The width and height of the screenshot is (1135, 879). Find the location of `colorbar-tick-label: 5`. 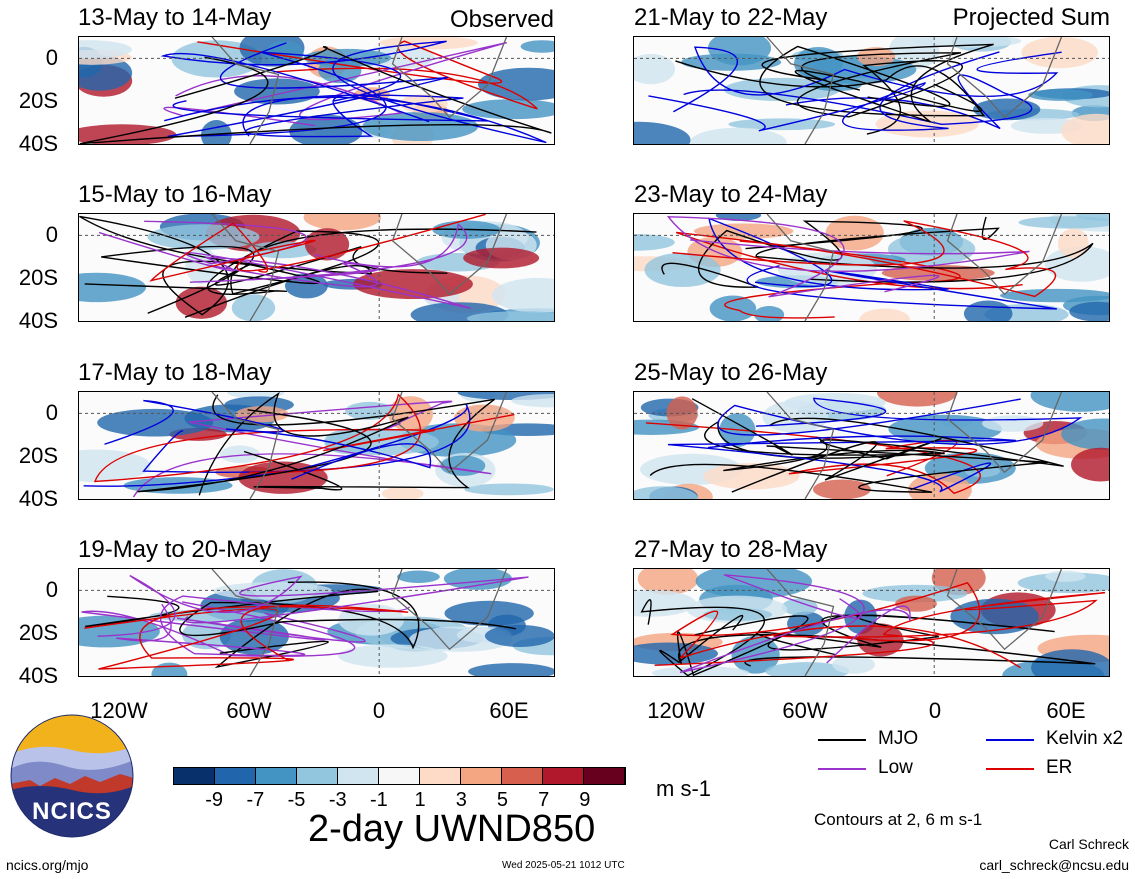

colorbar-tick-label: 5 is located at coordinates (502, 800).